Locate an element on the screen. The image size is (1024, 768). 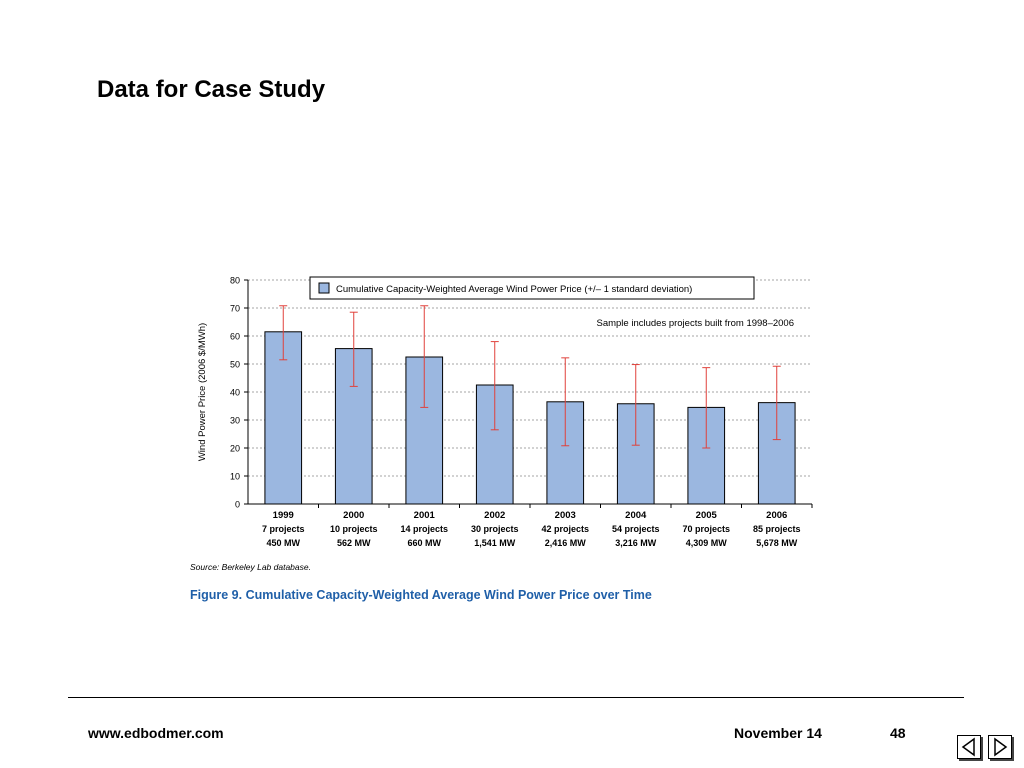
legend-swatch is located at coordinates (324, 288).